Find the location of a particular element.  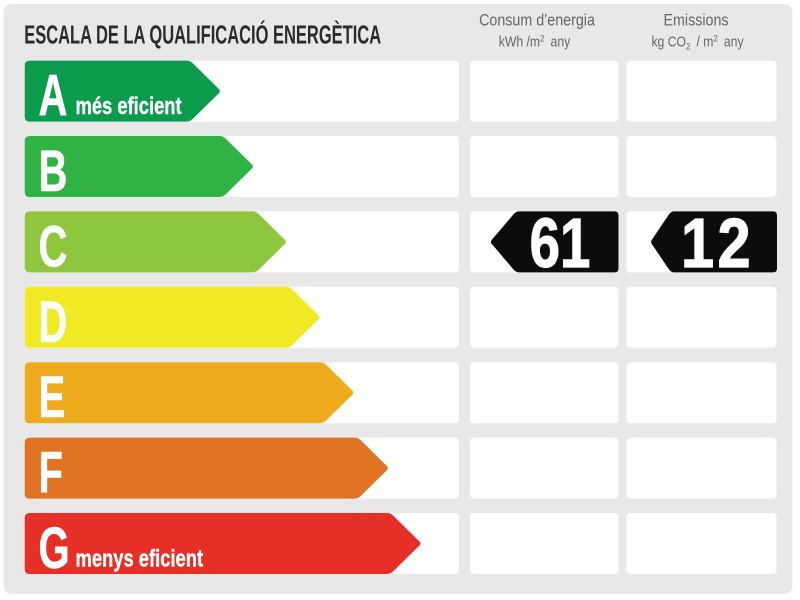

svg-text: C is located at coordinates (53, 246).